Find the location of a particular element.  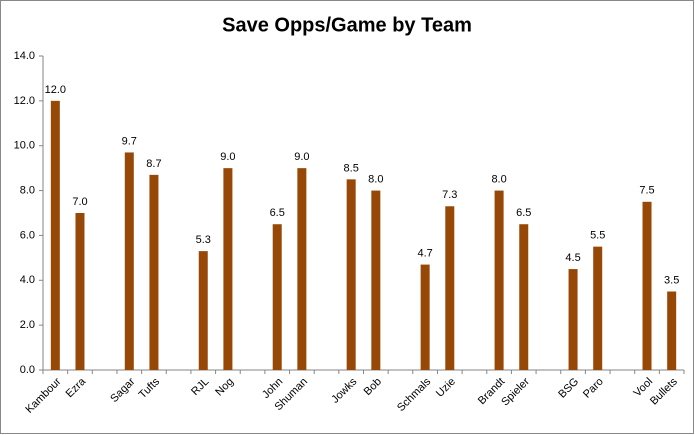

y-tick-label: 8.0 is located at coordinates (27, 190).